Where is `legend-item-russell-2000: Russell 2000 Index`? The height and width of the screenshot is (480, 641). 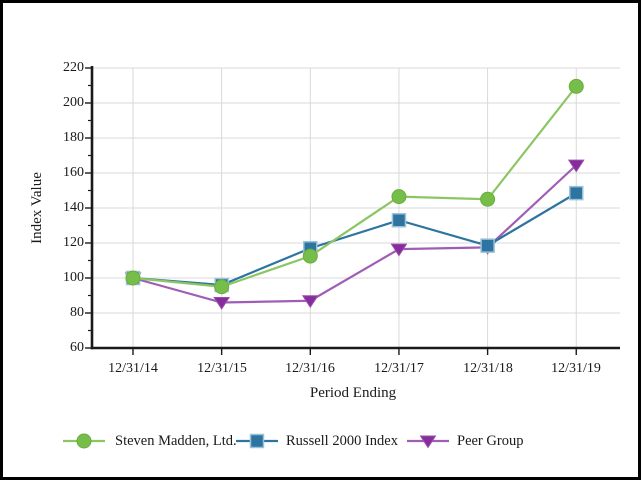
legend-item-russell-2000: Russell 2000 Index is located at coordinates (317, 441).